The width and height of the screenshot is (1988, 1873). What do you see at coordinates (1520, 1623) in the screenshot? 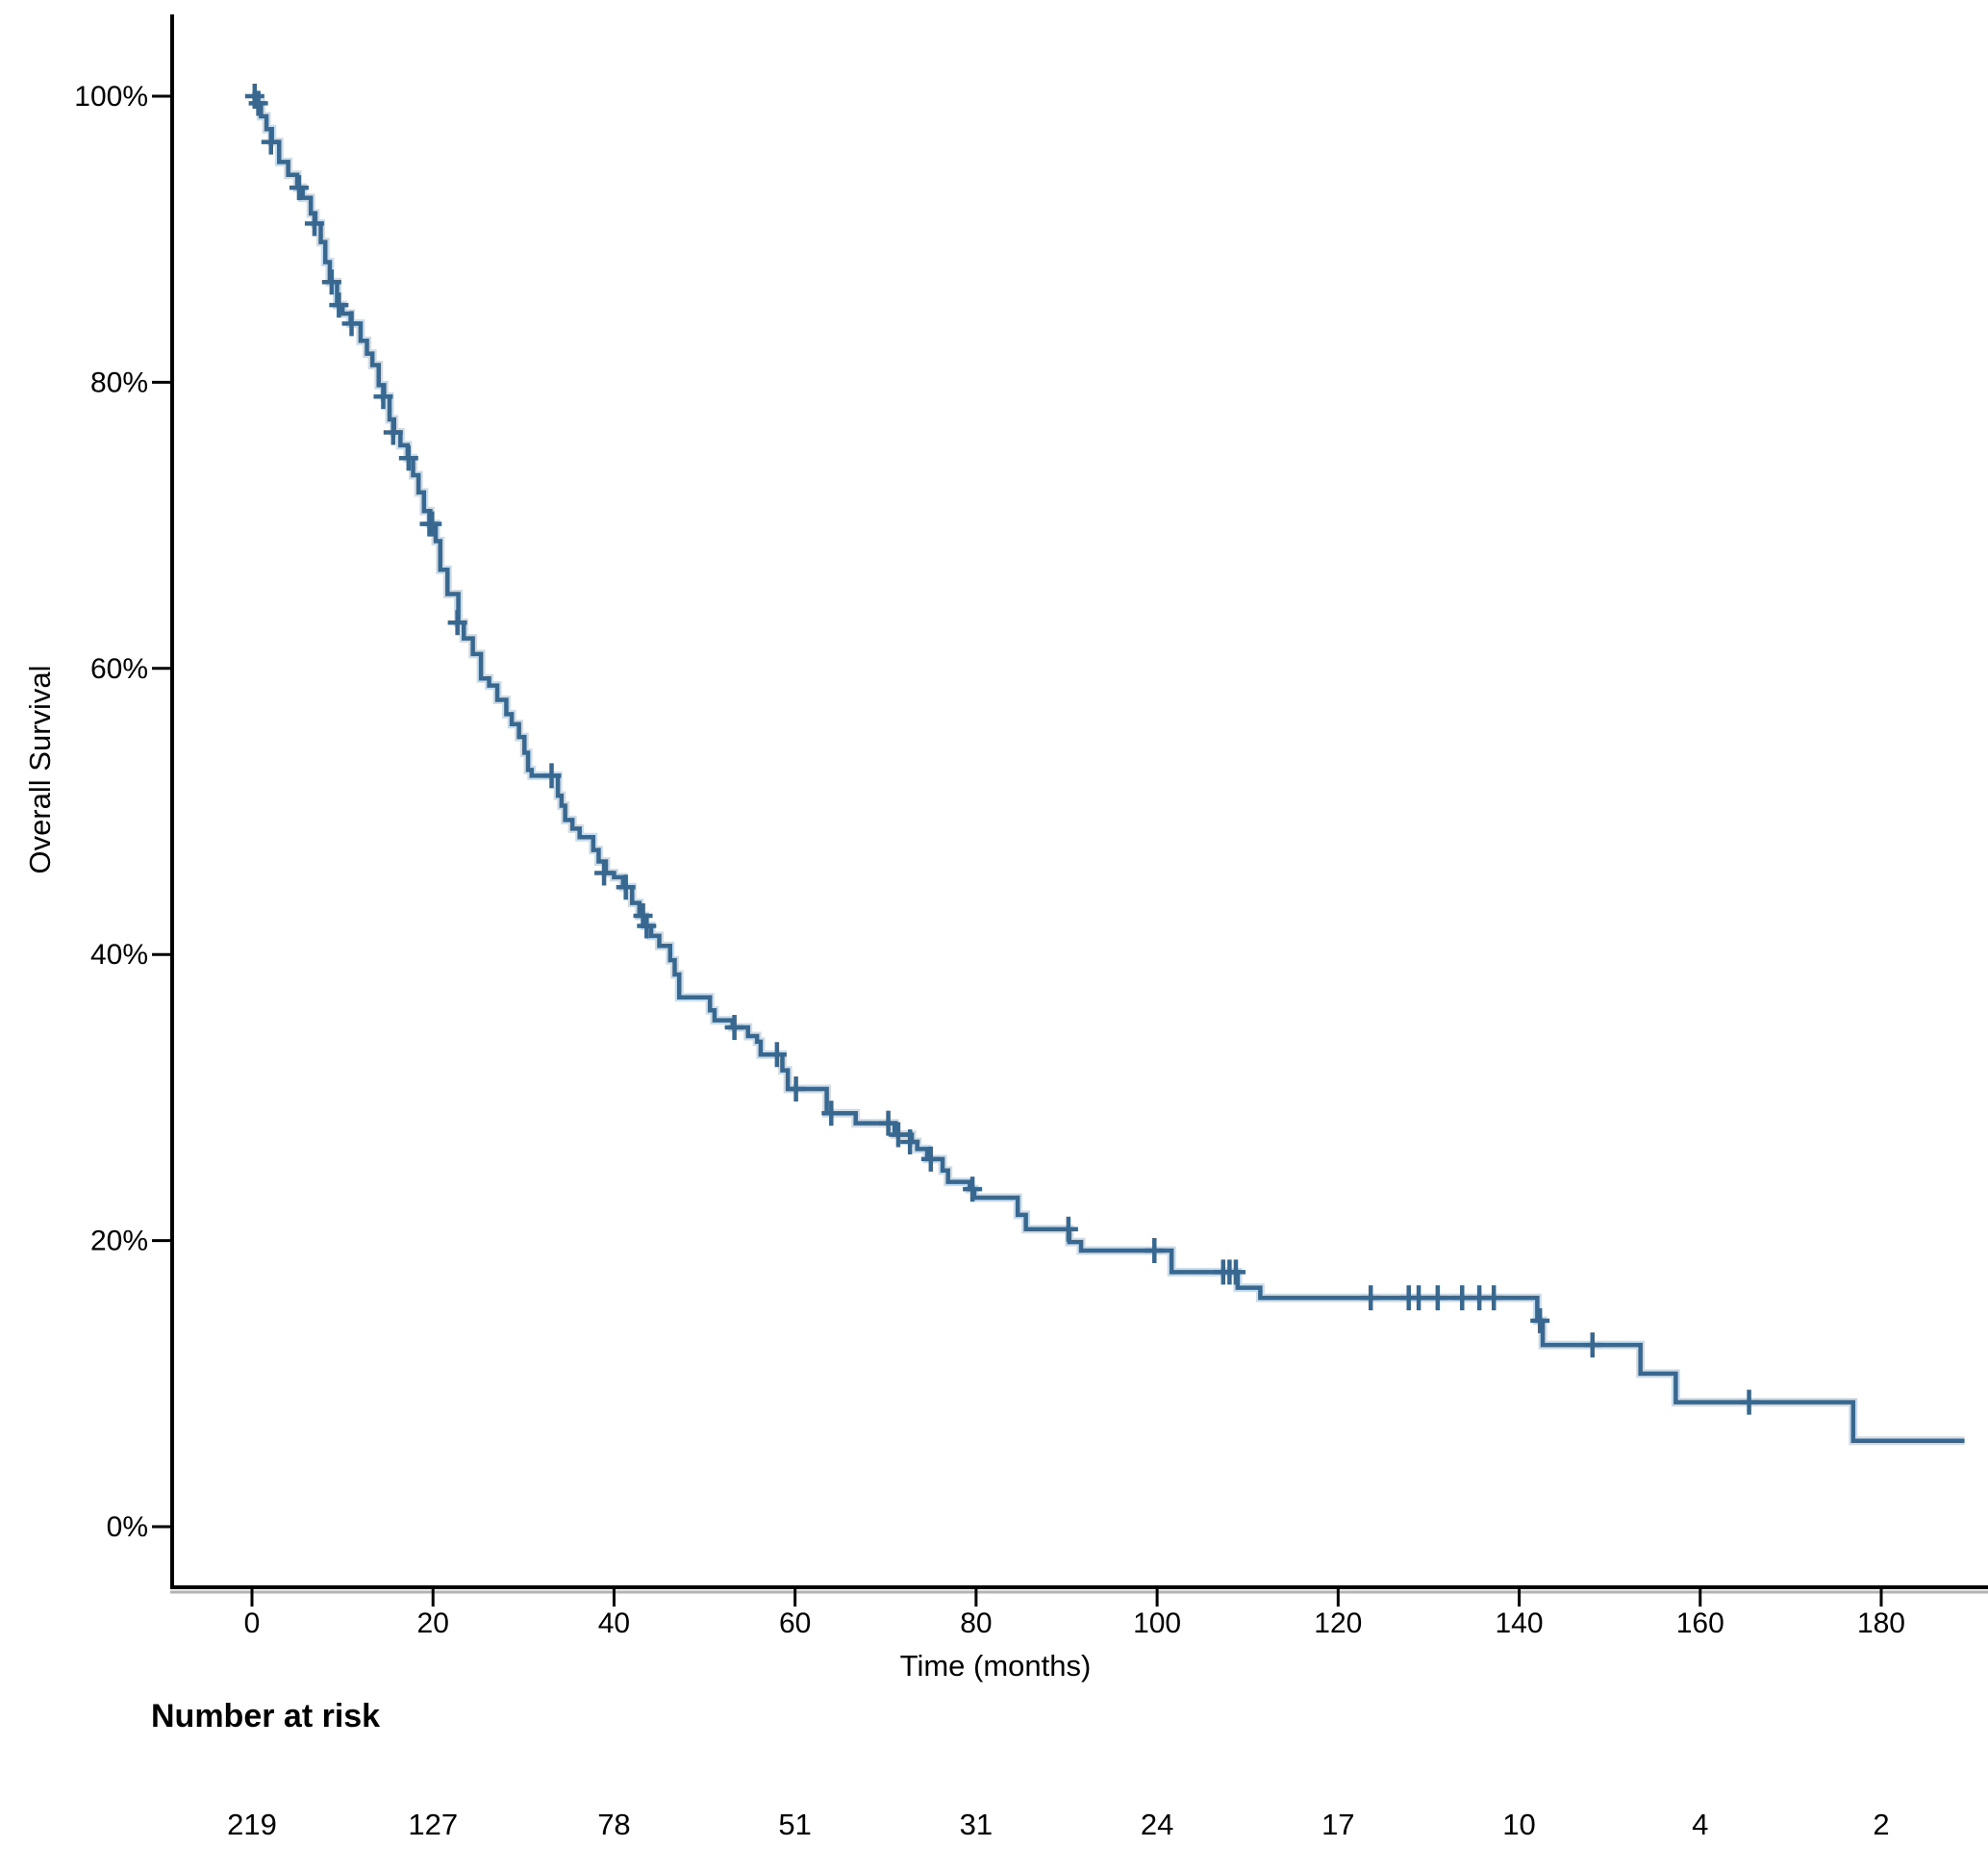
I see `x-tick-label: 140` at bounding box center [1520, 1623].